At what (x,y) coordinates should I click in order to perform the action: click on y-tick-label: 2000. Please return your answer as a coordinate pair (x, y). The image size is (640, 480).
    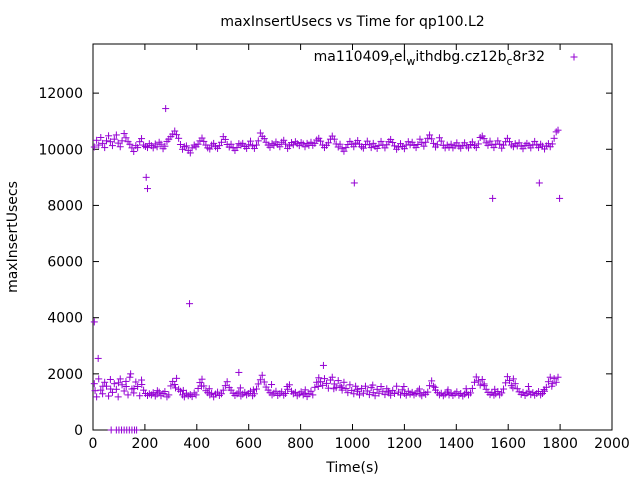
    Looking at the image, I should click on (65, 375).